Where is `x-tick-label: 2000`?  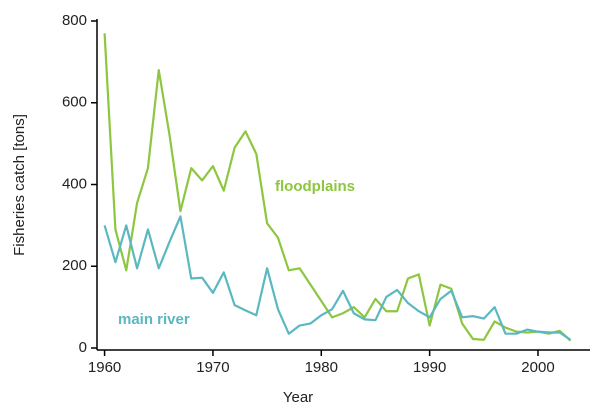
x-tick-label: 2000 is located at coordinates (537, 367).